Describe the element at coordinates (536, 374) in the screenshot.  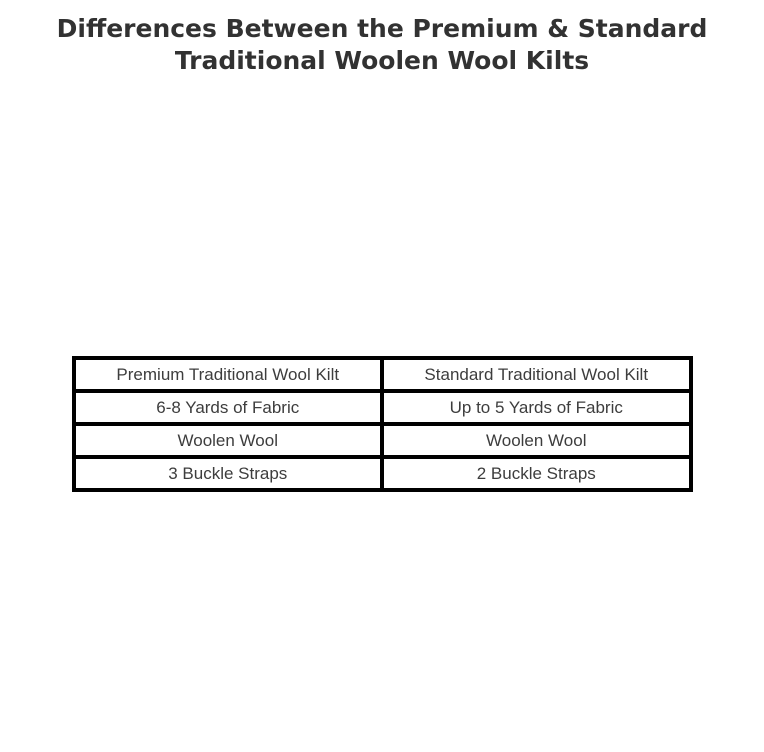
I see `table-cell-standard-name: Standard Traditional Wool Kilt` at that location.